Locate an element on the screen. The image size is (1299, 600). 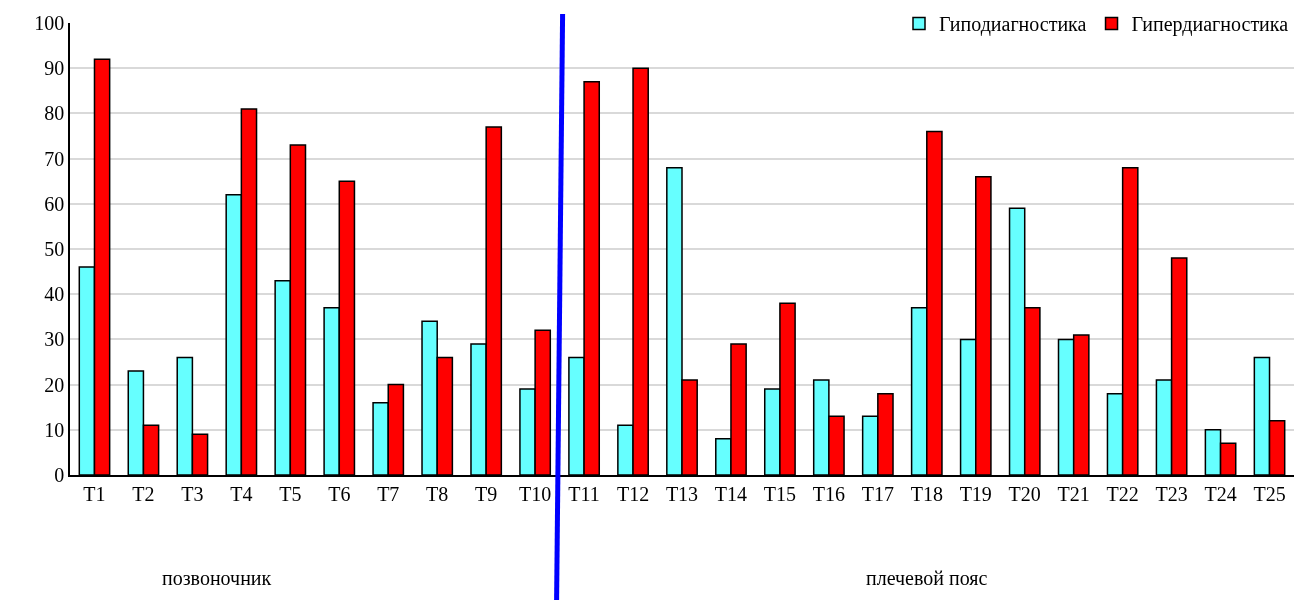
y-tick-label: 0 is located at coordinates (59, 475).